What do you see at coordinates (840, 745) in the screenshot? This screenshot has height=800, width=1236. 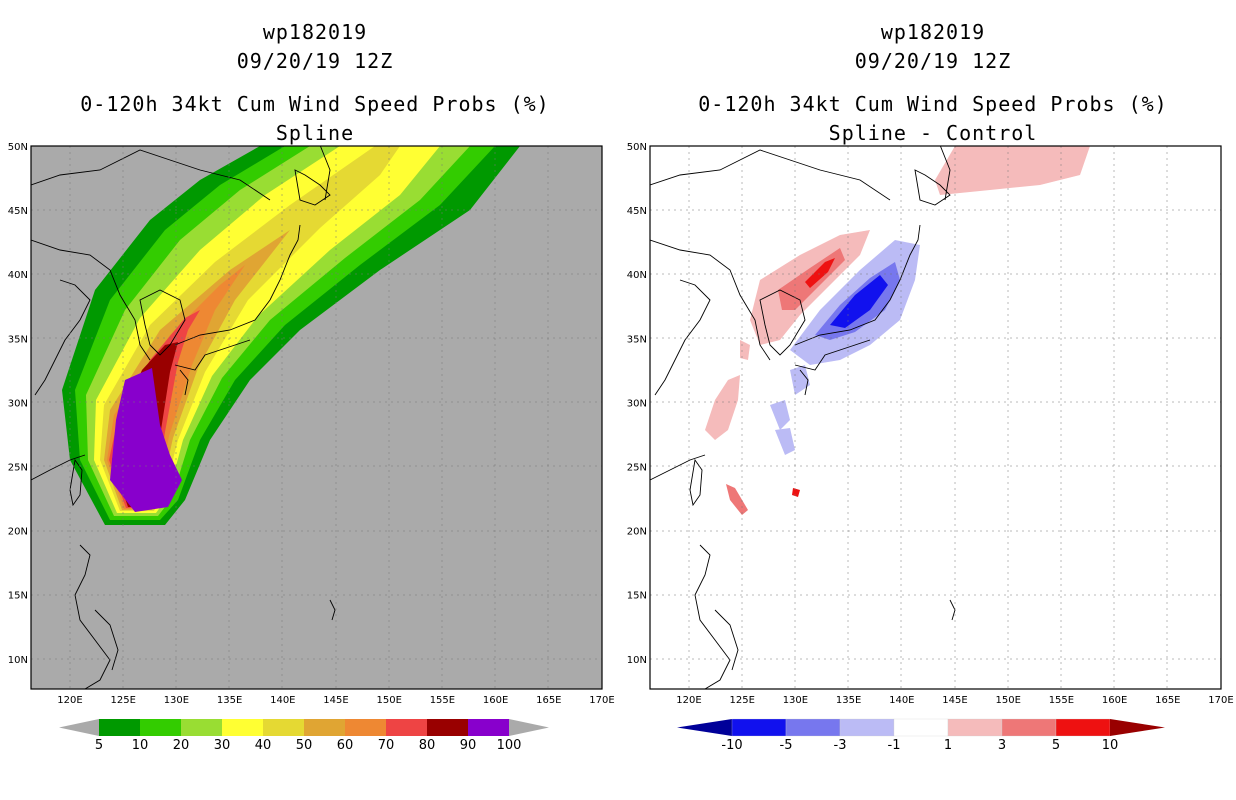 I see `right-colorbar-label: -3` at bounding box center [840, 745].